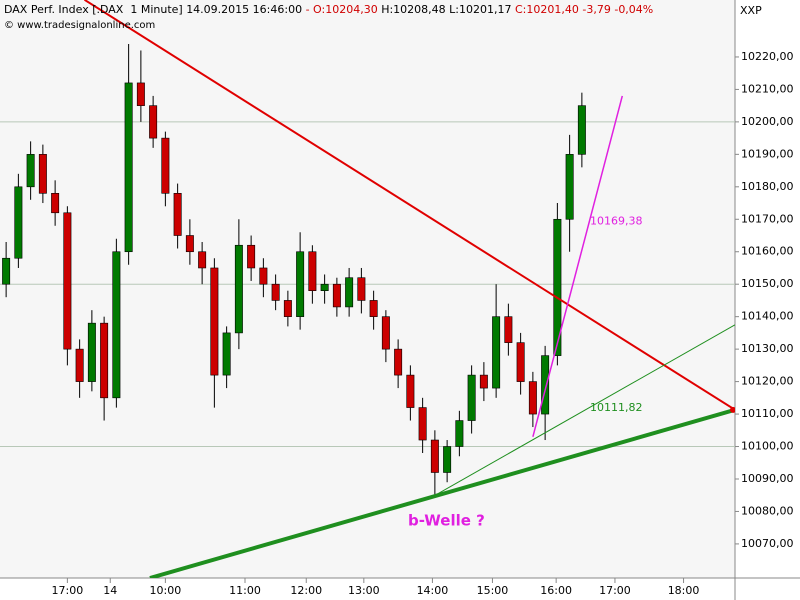  What do you see at coordinates (767, 283) in the screenshot?
I see `y-tick-label: 10150,00` at bounding box center [767, 283].